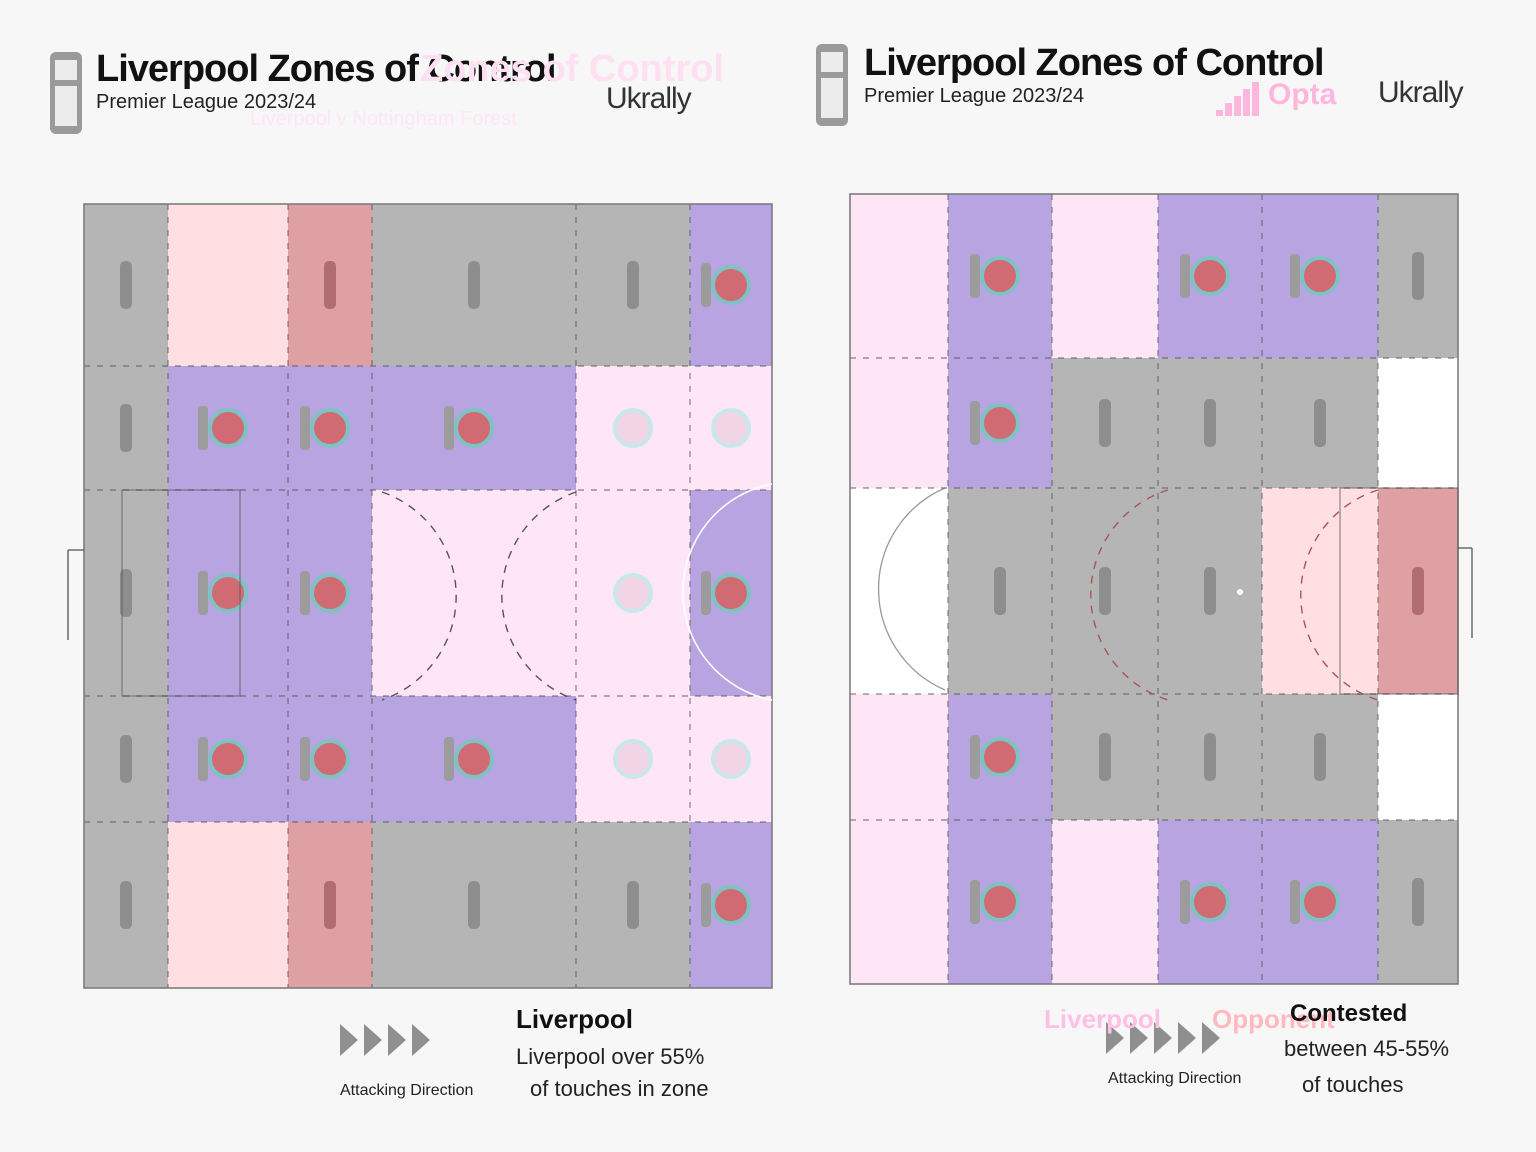 Image resolution: width=1536 pixels, height=1152 pixels. What do you see at coordinates (326, 69) in the screenshot?
I see `page-title: Liverpool Zones of Control` at bounding box center [326, 69].